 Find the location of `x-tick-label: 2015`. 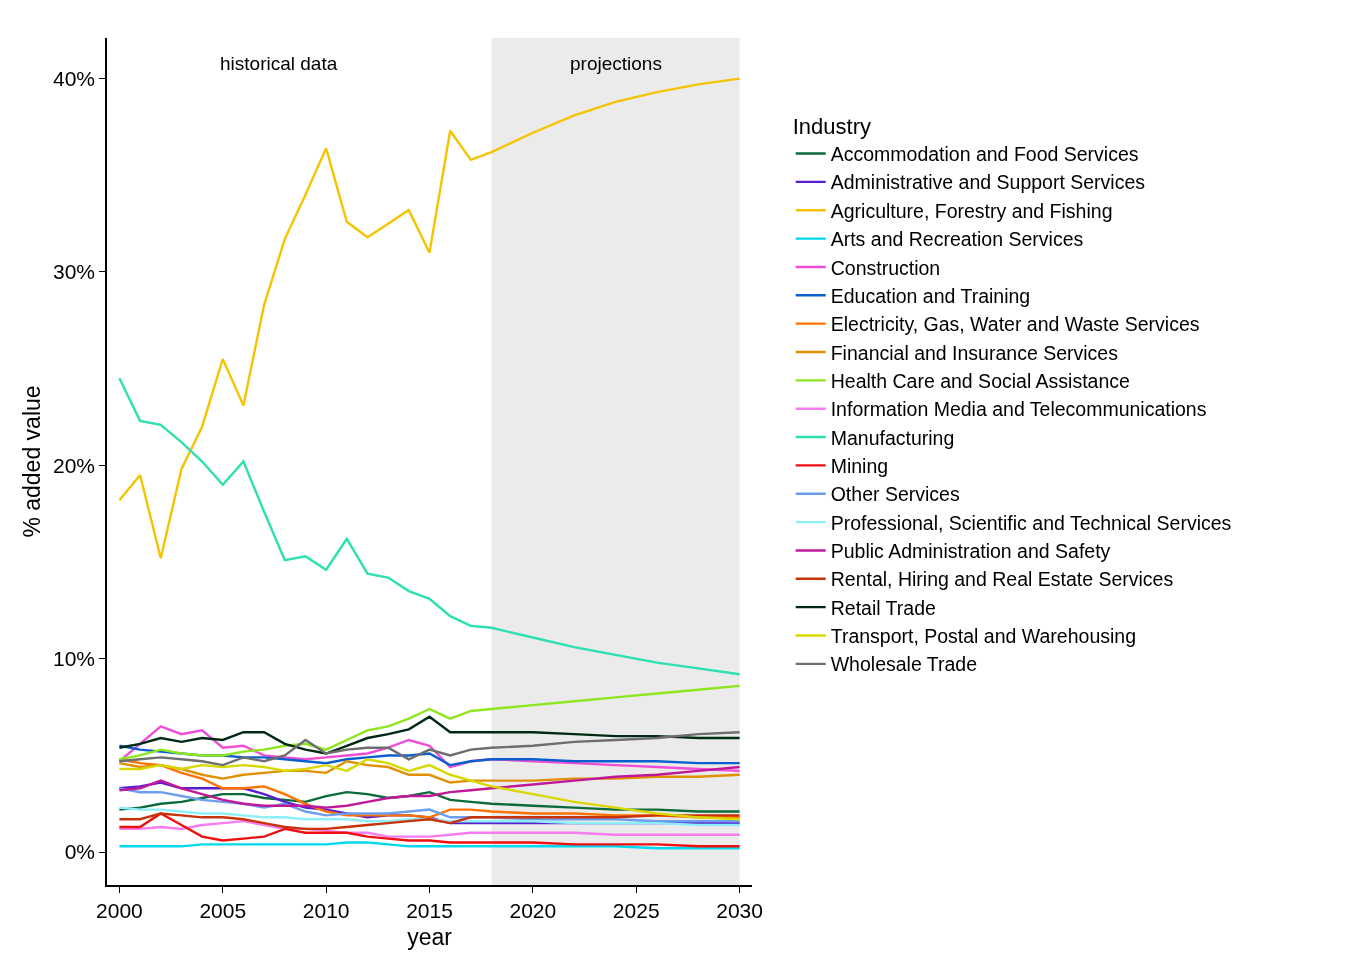

x-tick-label: 2015 is located at coordinates (429, 910).